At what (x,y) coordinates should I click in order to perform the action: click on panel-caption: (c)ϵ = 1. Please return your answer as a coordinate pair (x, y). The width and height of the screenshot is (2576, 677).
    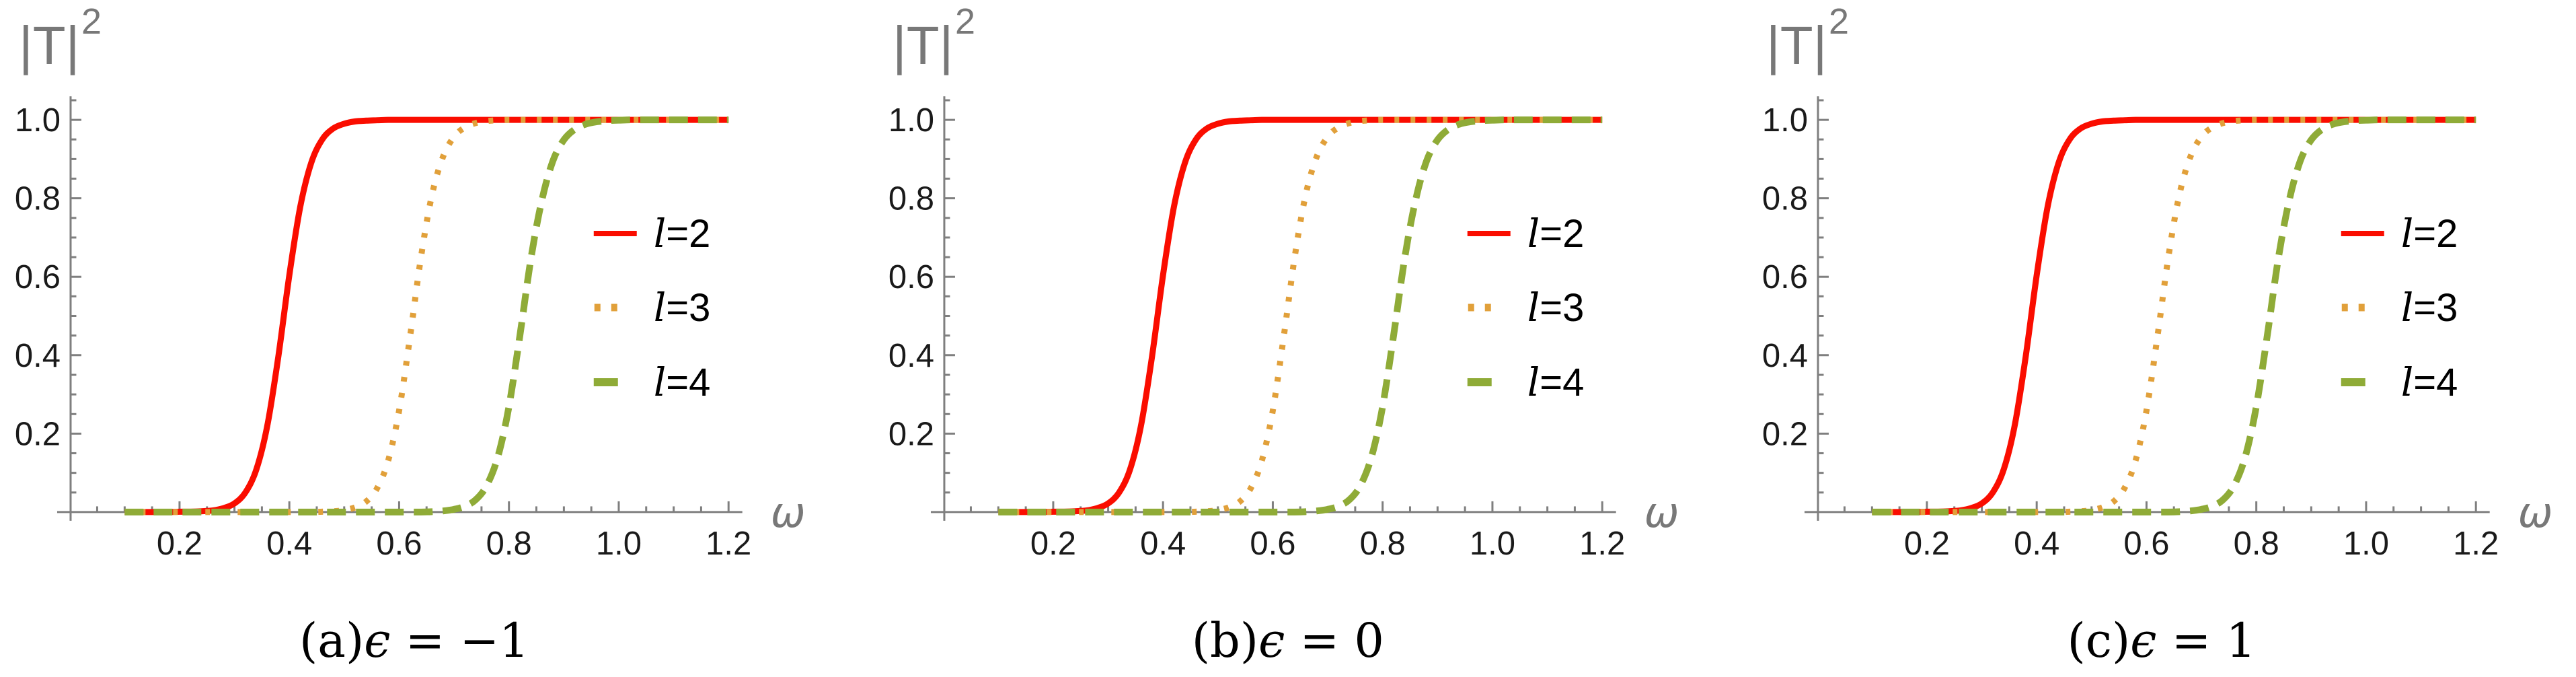
    Looking at the image, I should click on (2162, 640).